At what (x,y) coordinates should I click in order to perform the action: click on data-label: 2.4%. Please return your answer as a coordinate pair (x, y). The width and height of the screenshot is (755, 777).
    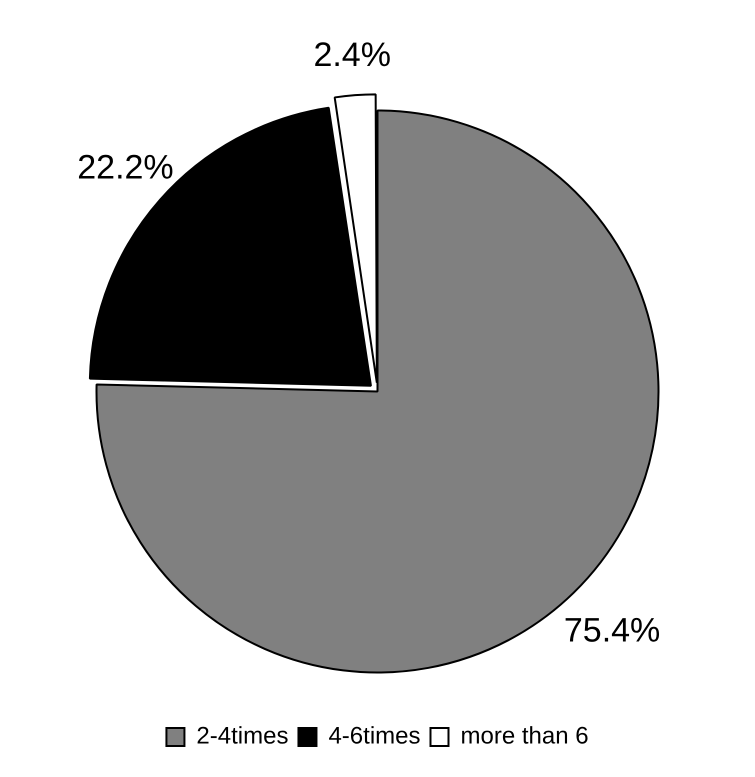
    Looking at the image, I should click on (352, 55).